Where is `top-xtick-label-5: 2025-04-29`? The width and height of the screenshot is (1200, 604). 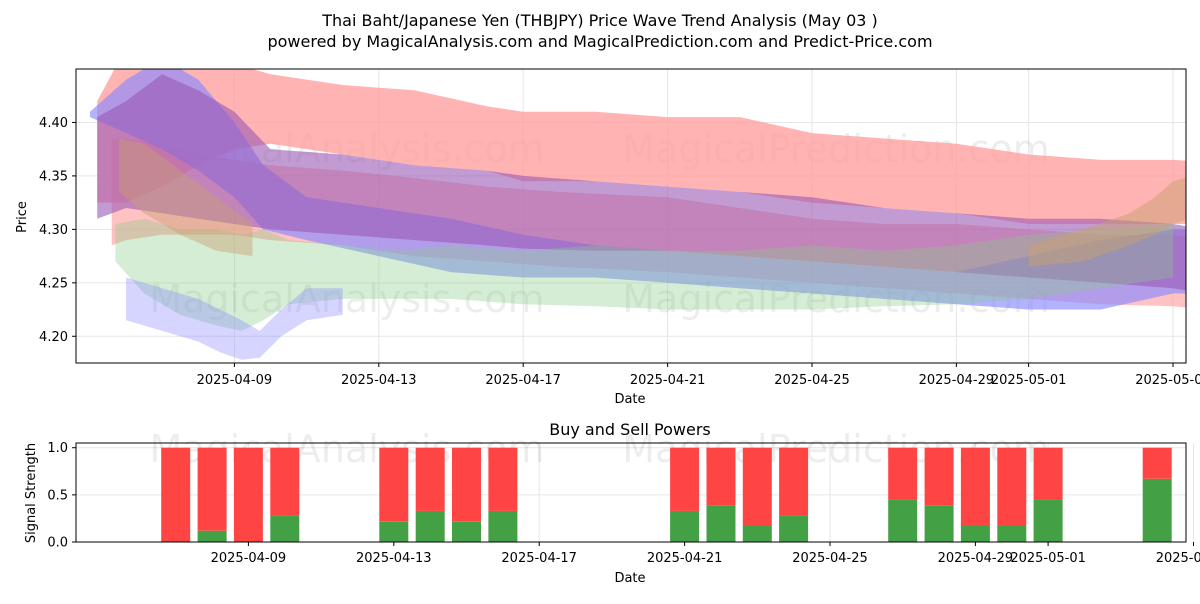
top-xtick-label-5: 2025-04-29 is located at coordinates (957, 380).